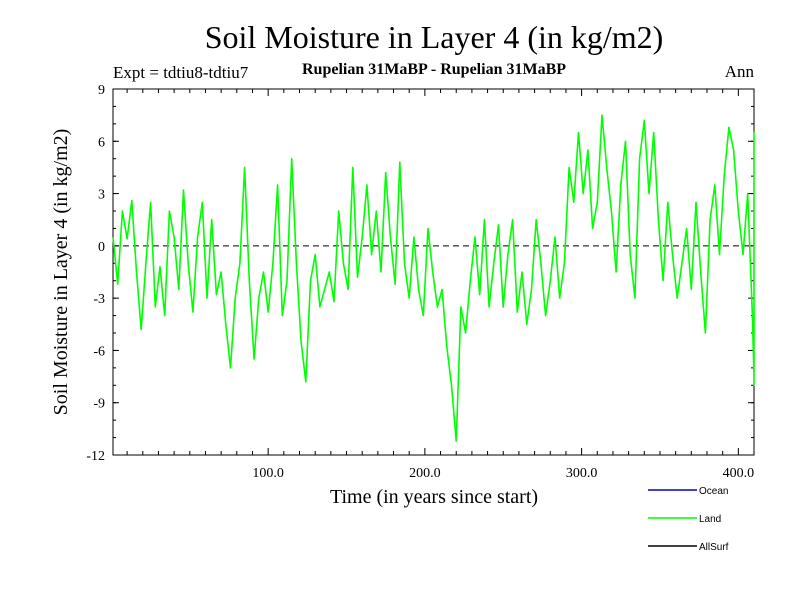 This screenshot has width=800, height=600. What do you see at coordinates (582, 473) in the screenshot?
I see `x-tick-label: 300.0` at bounding box center [582, 473].